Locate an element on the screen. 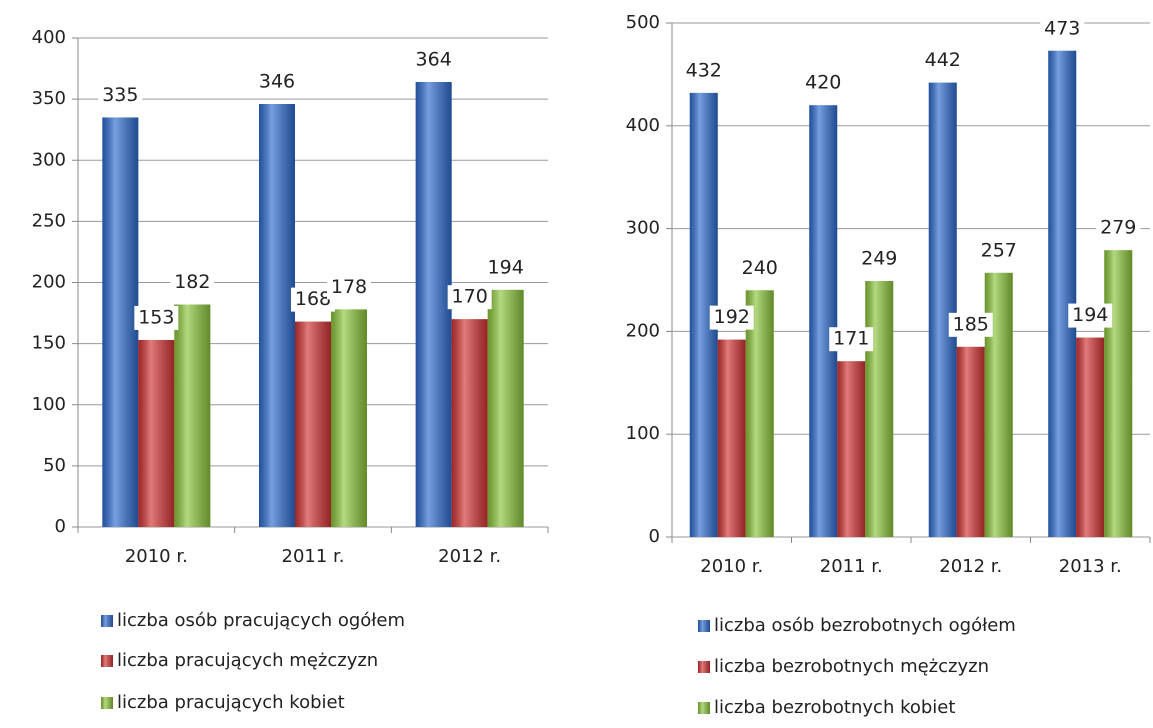 The image size is (1153, 728). x-tick-label: 2013 r. is located at coordinates (1090, 566).